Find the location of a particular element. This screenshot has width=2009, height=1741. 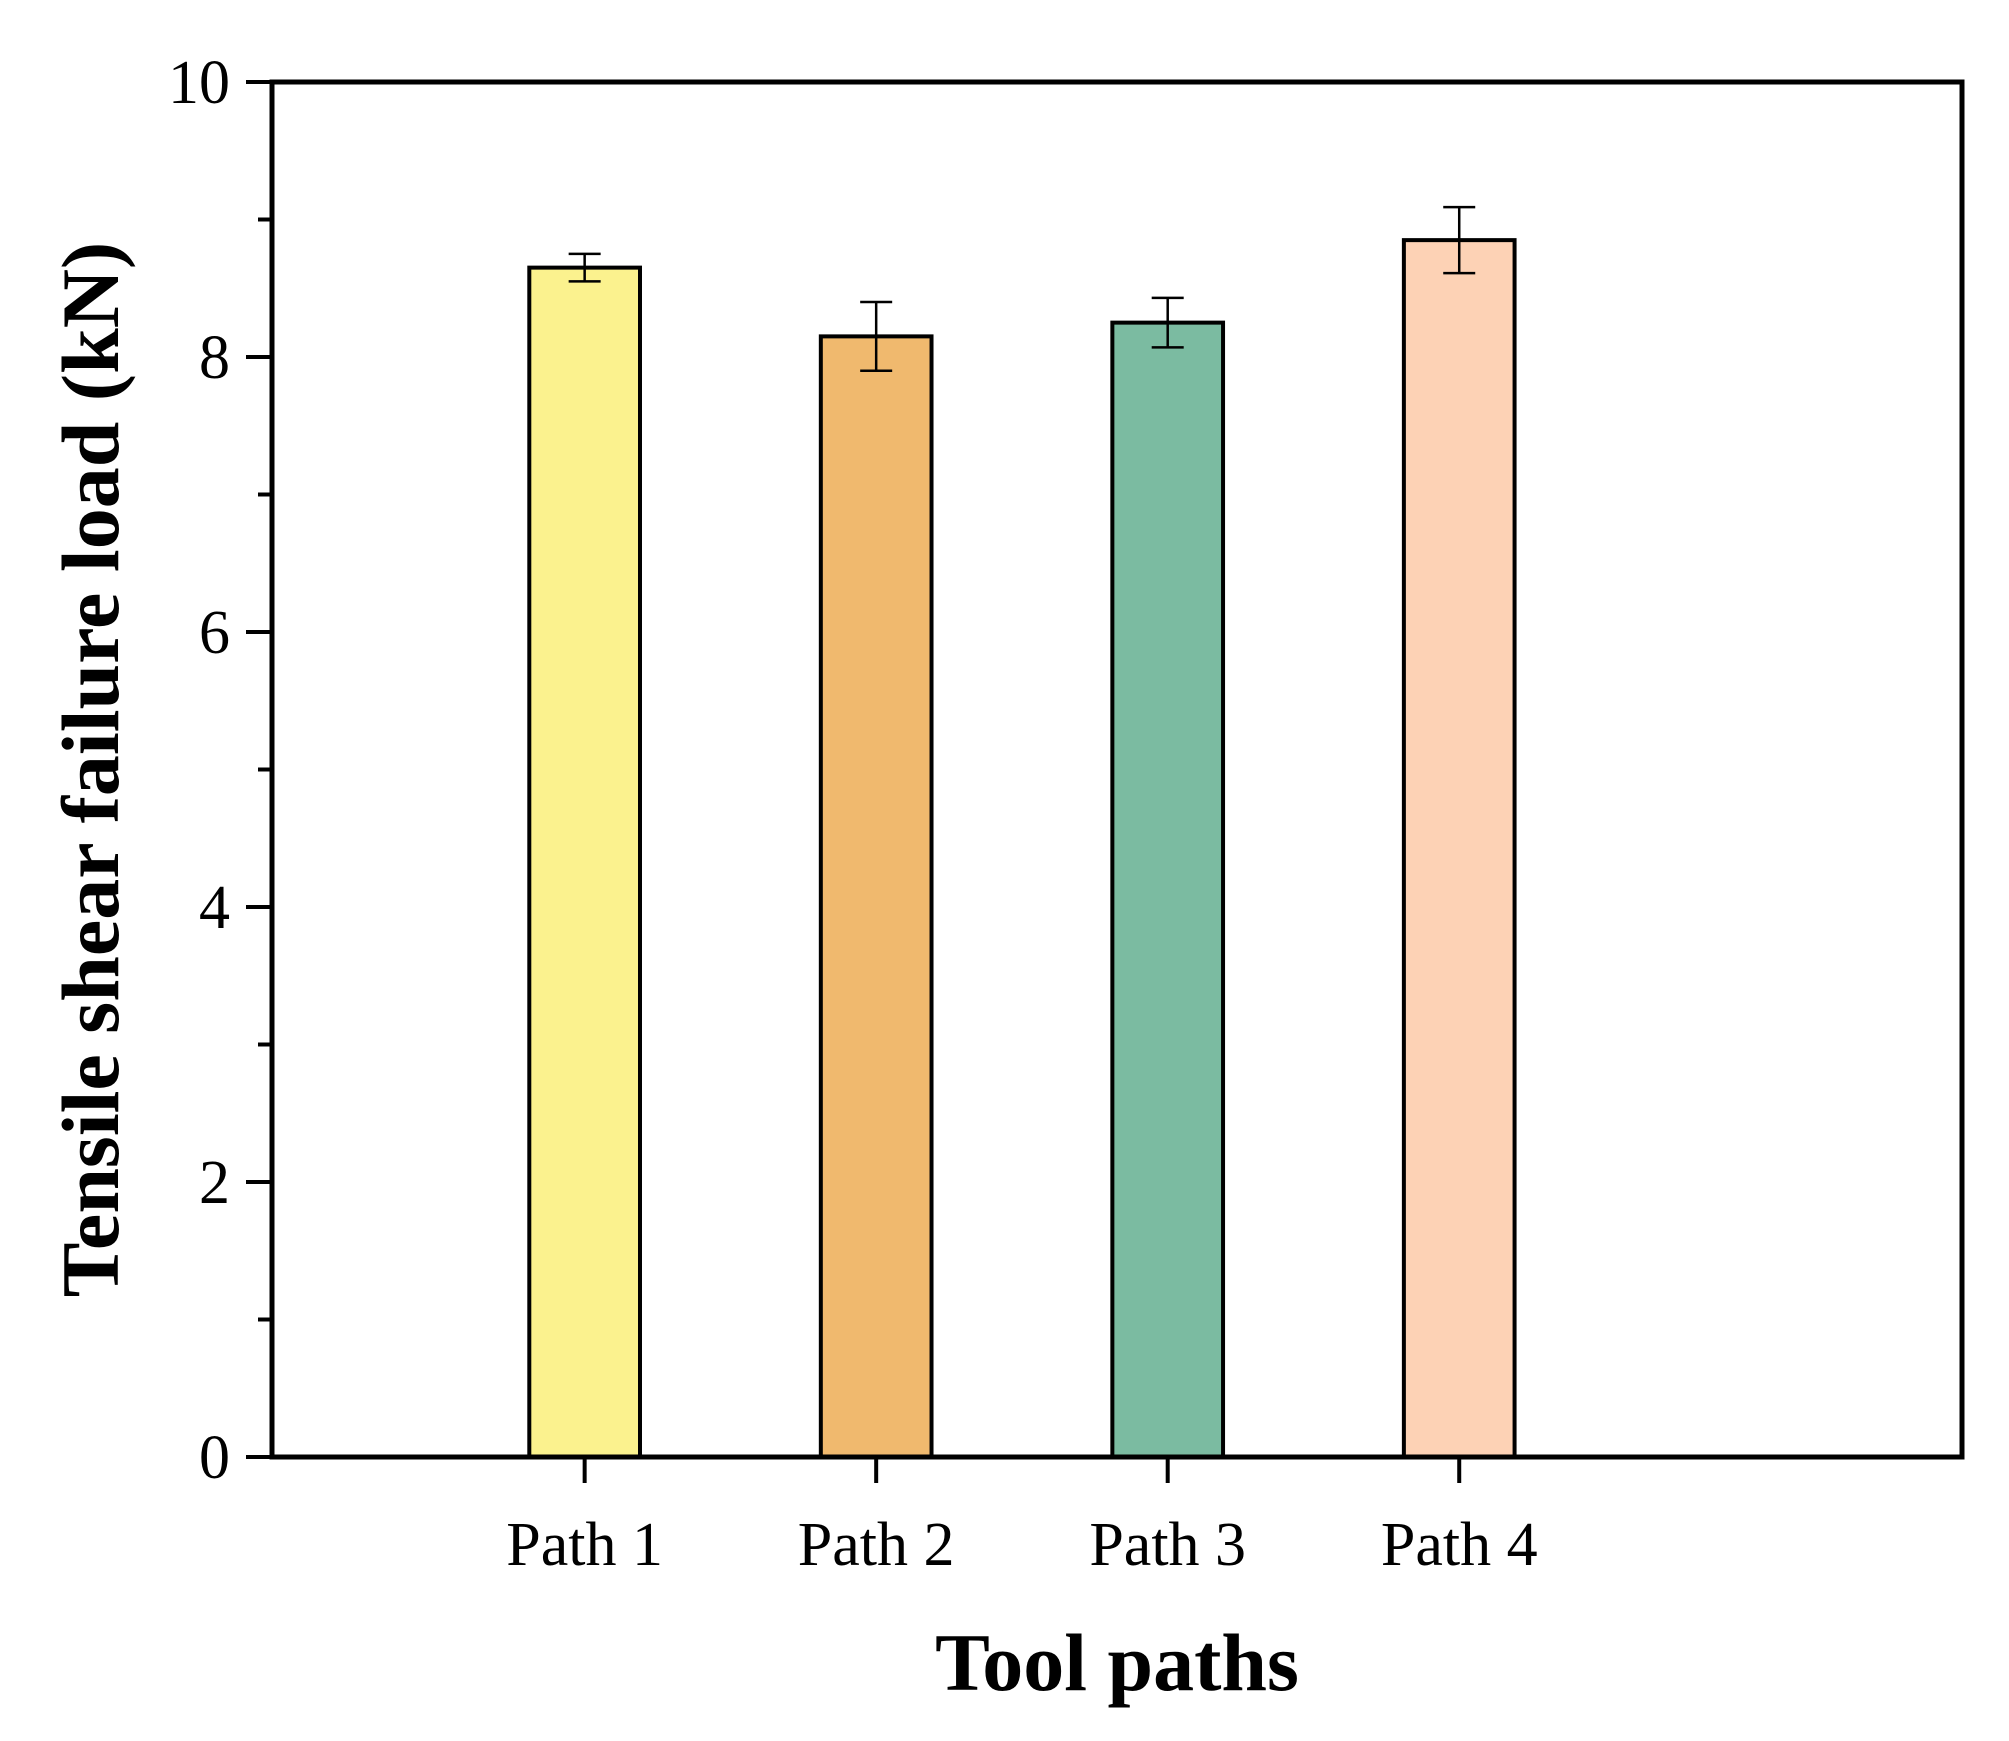

y-axis-title: Tensile shear failure load (kN) is located at coordinates (90, 769).